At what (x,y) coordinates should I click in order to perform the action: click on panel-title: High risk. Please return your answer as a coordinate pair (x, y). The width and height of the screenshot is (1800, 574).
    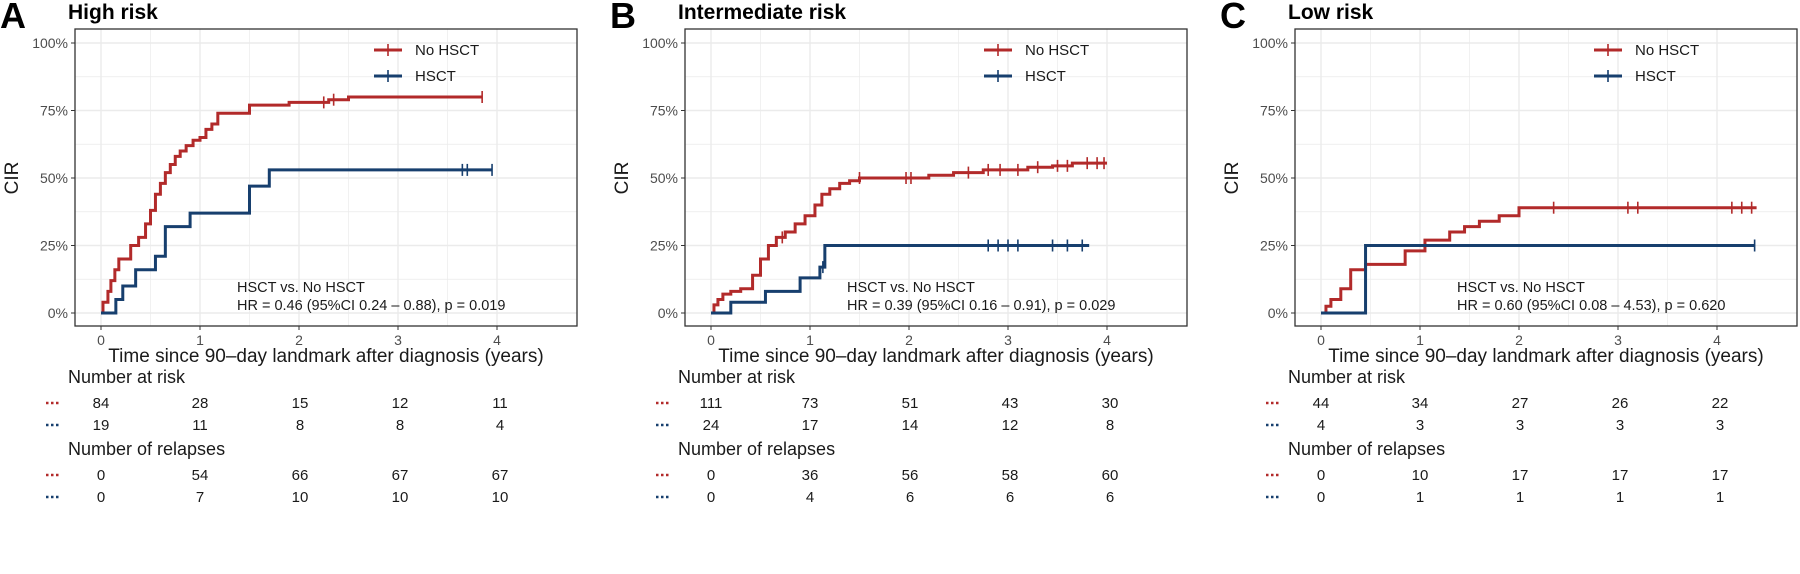
    Looking at the image, I should click on (113, 12).